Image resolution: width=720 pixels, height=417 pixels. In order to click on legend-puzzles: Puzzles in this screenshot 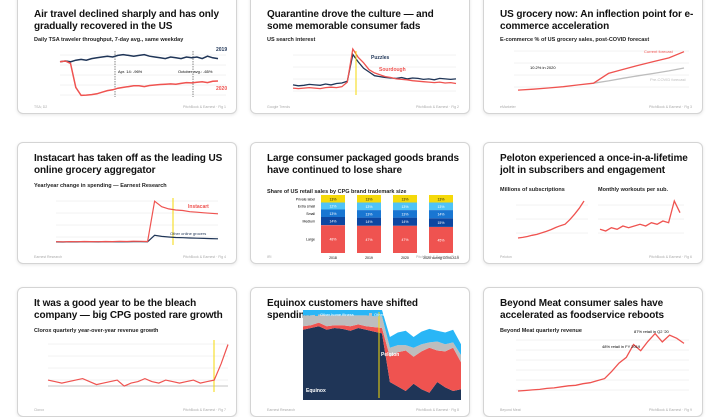, I will do `click(380, 58)`.